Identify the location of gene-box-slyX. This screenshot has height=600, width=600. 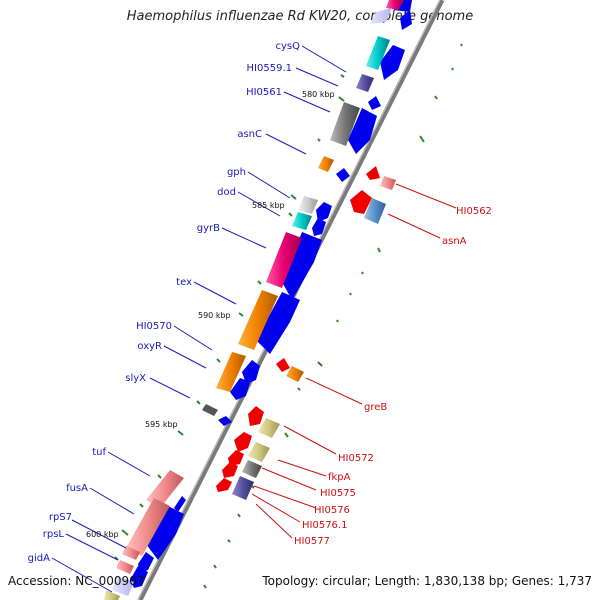
(210, 410).